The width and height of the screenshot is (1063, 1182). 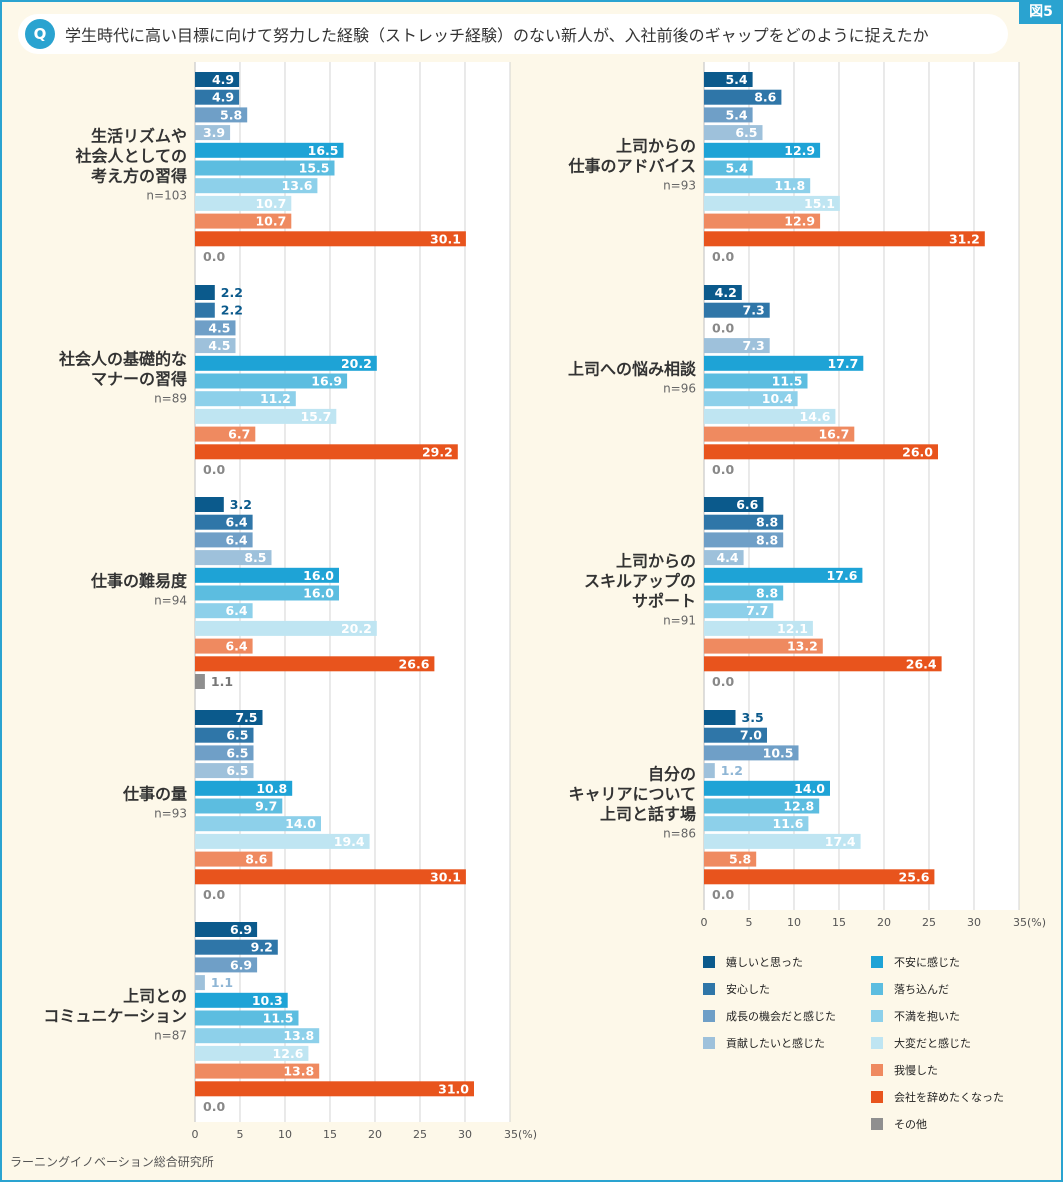 What do you see at coordinates (732, 770) in the screenshot?
I see `data-label: 1.2` at bounding box center [732, 770].